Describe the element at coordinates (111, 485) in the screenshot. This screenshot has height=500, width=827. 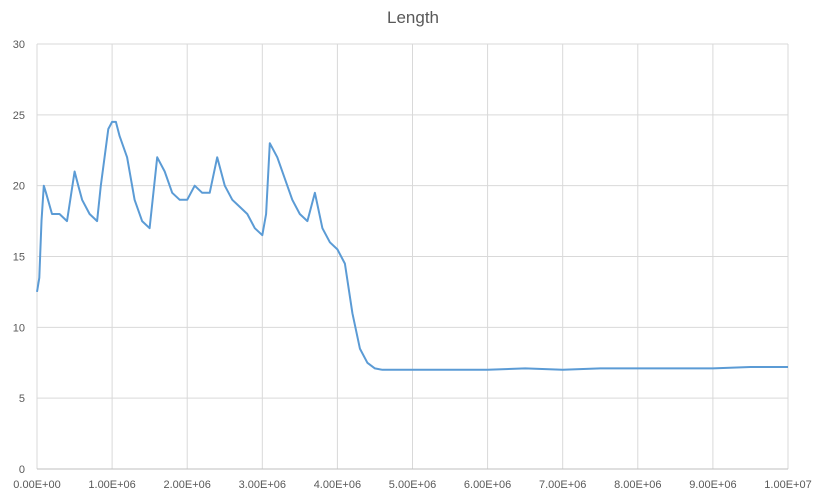
I see `x-tick-label: 1.00E+06` at that location.